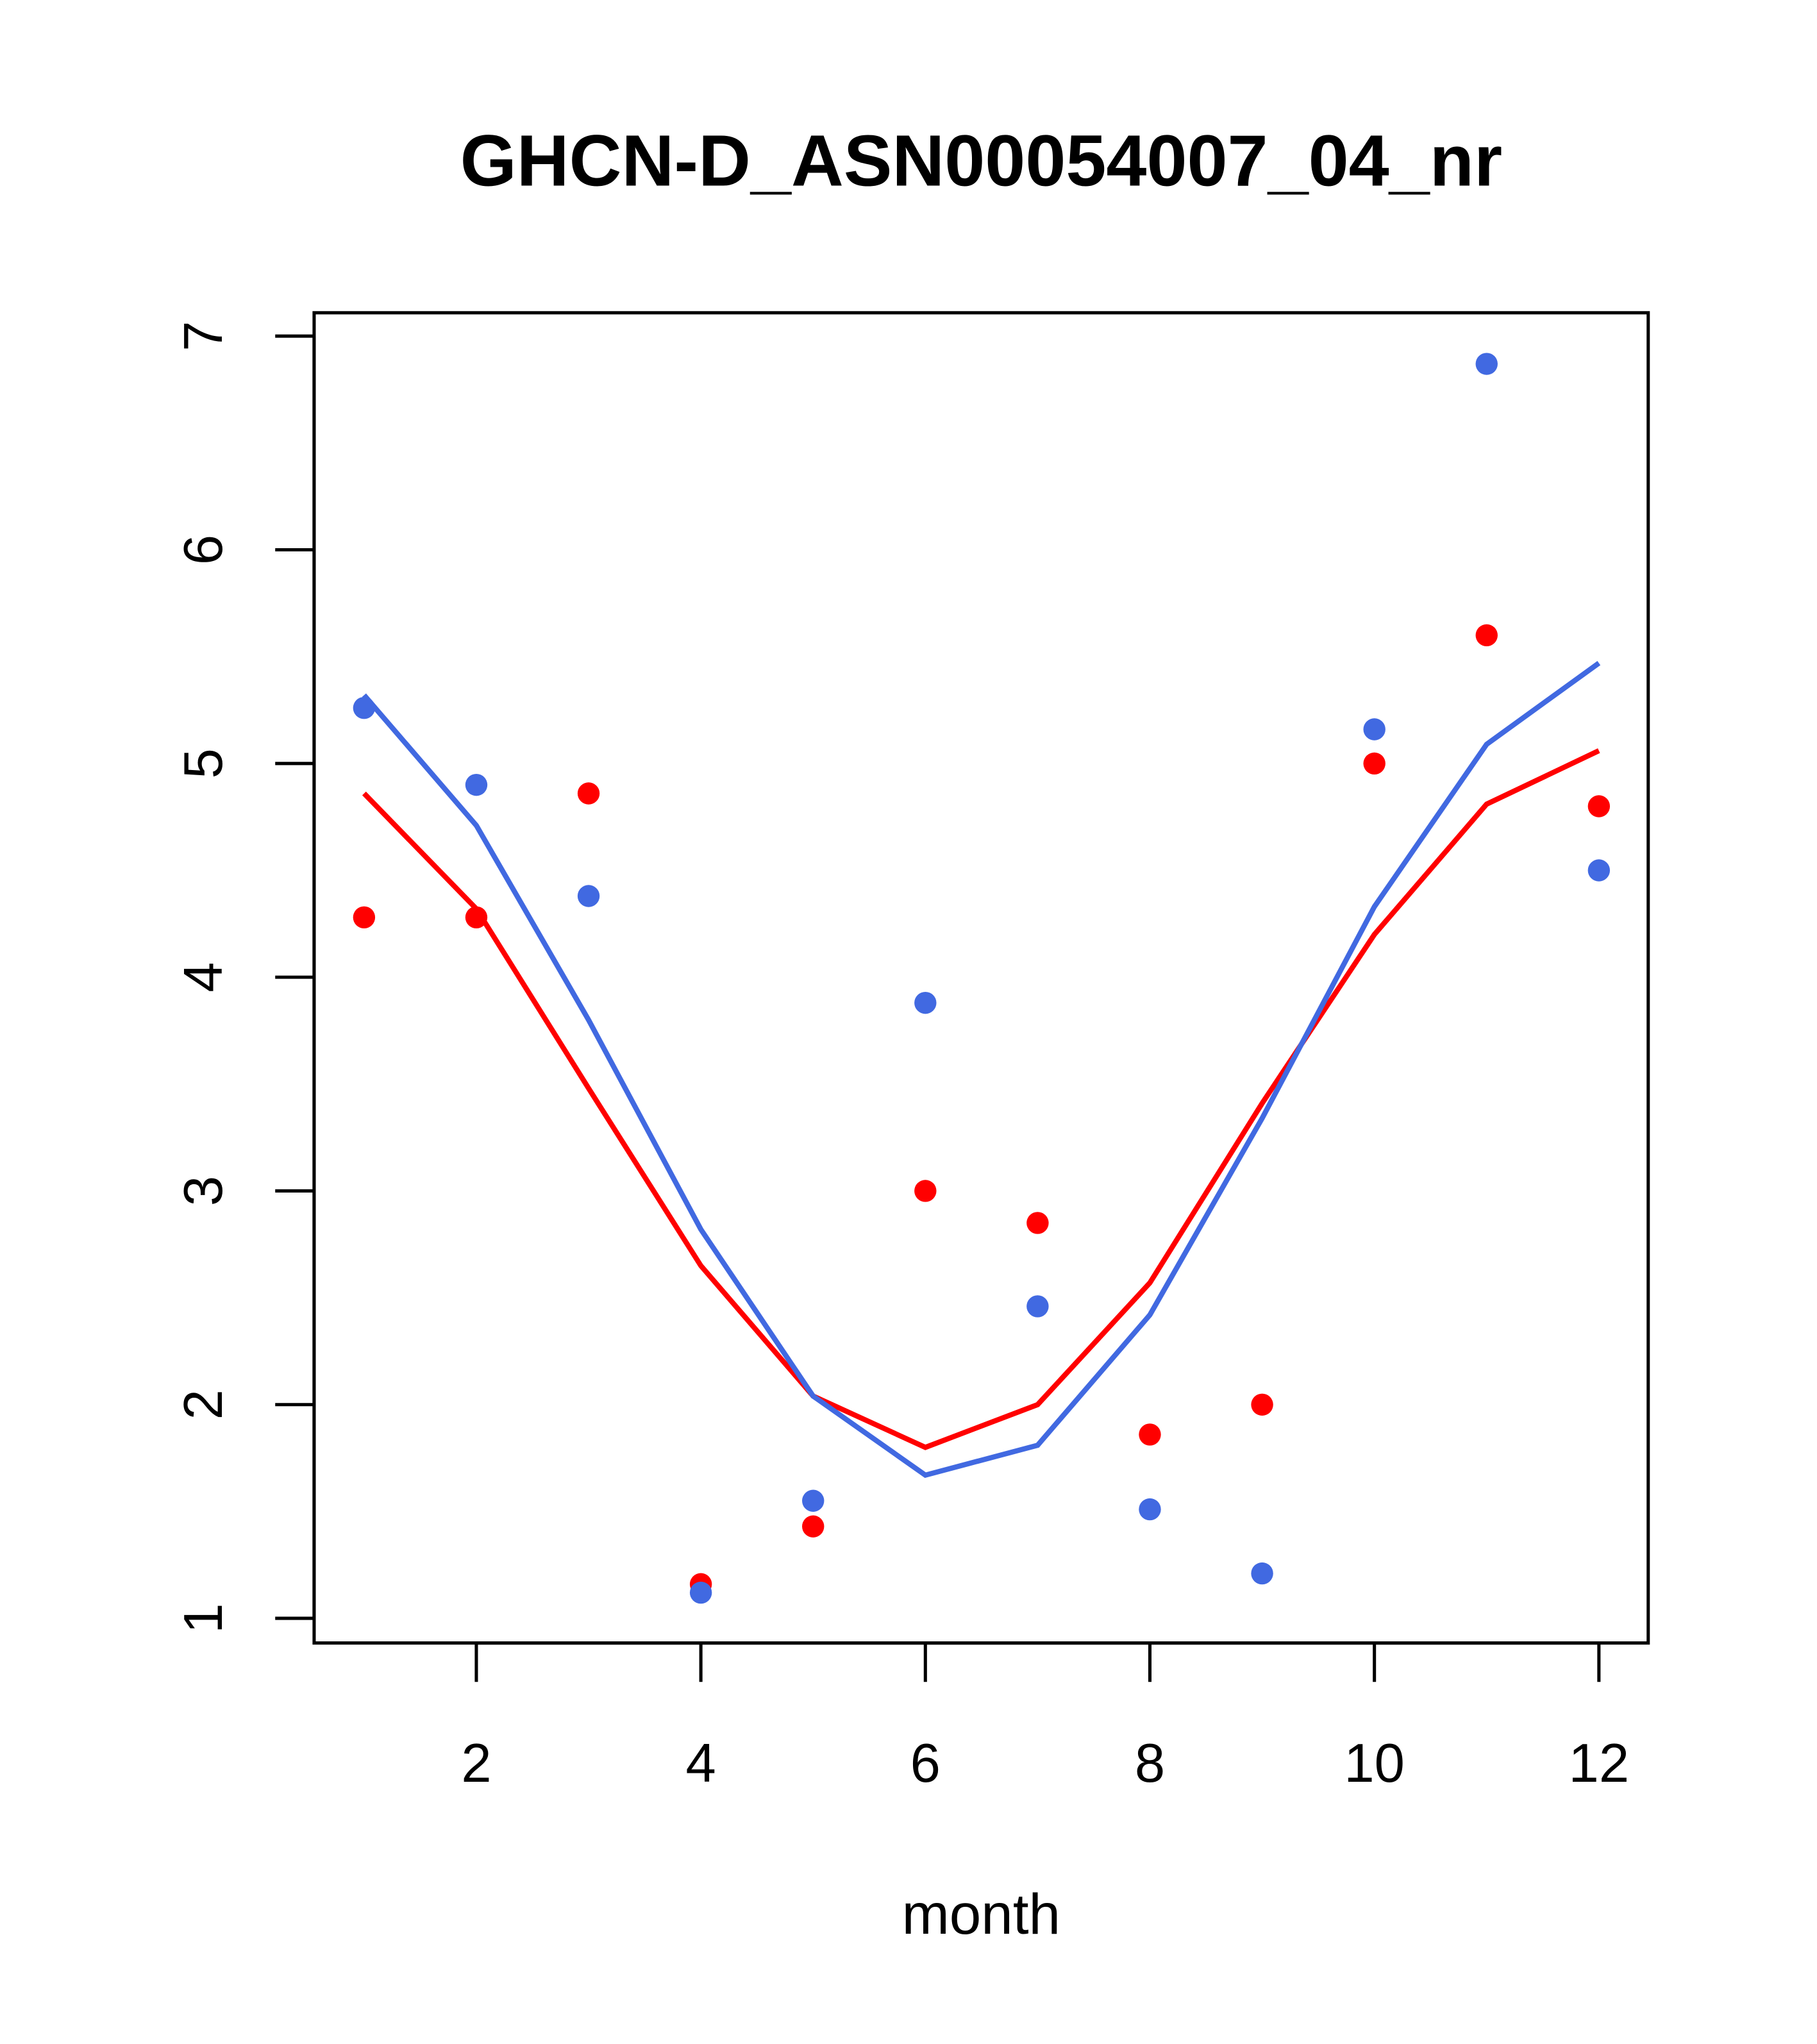  Describe the element at coordinates (700, 1764) in the screenshot. I see `x-tick-label: 4` at that location.